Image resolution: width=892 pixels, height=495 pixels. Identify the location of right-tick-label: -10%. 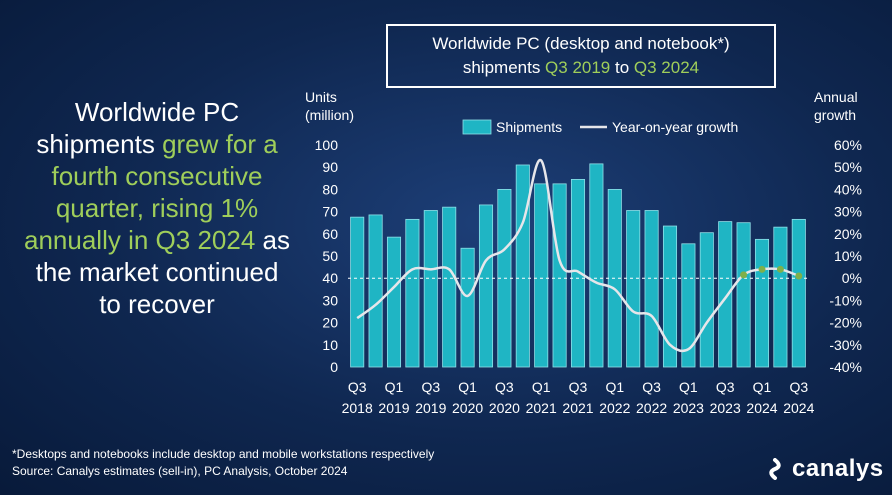
(845, 300).